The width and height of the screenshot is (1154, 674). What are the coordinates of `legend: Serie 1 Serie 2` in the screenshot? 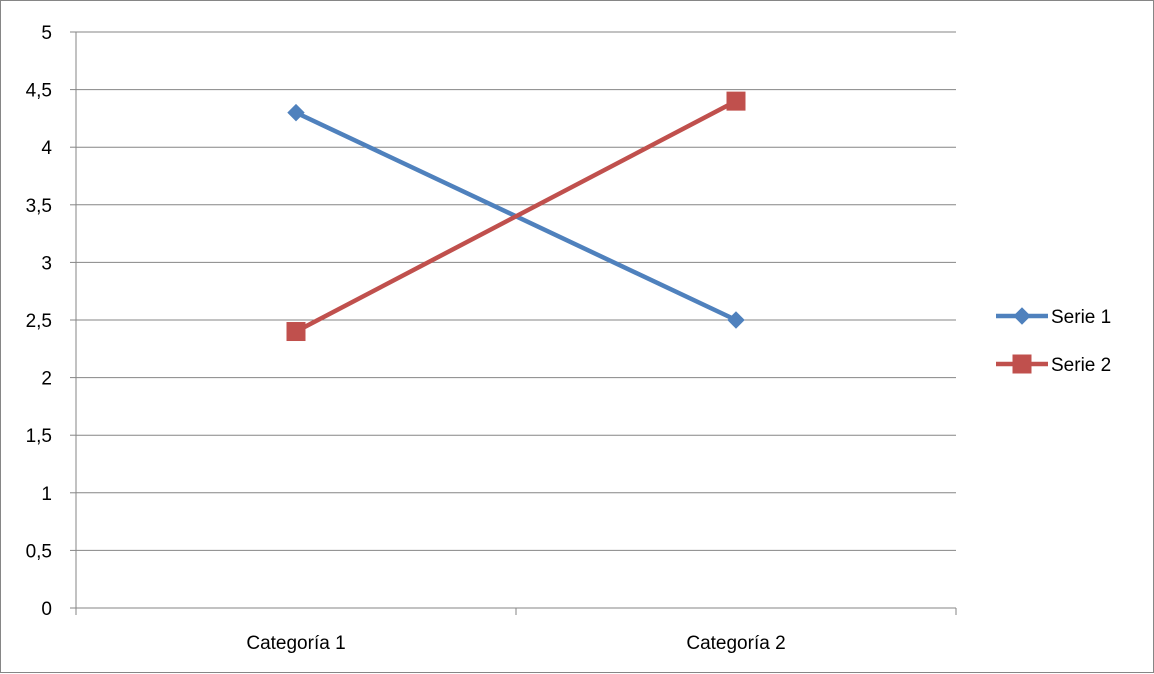 It's located at (1053, 341).